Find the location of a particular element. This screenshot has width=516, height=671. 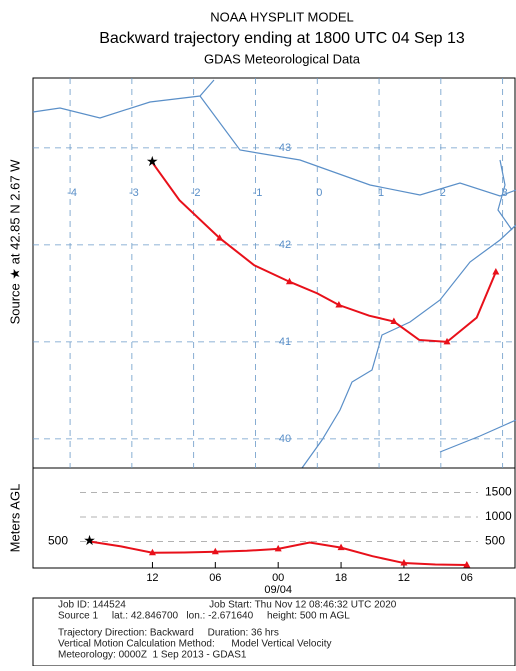

height-frame is located at coordinates (274, 518).